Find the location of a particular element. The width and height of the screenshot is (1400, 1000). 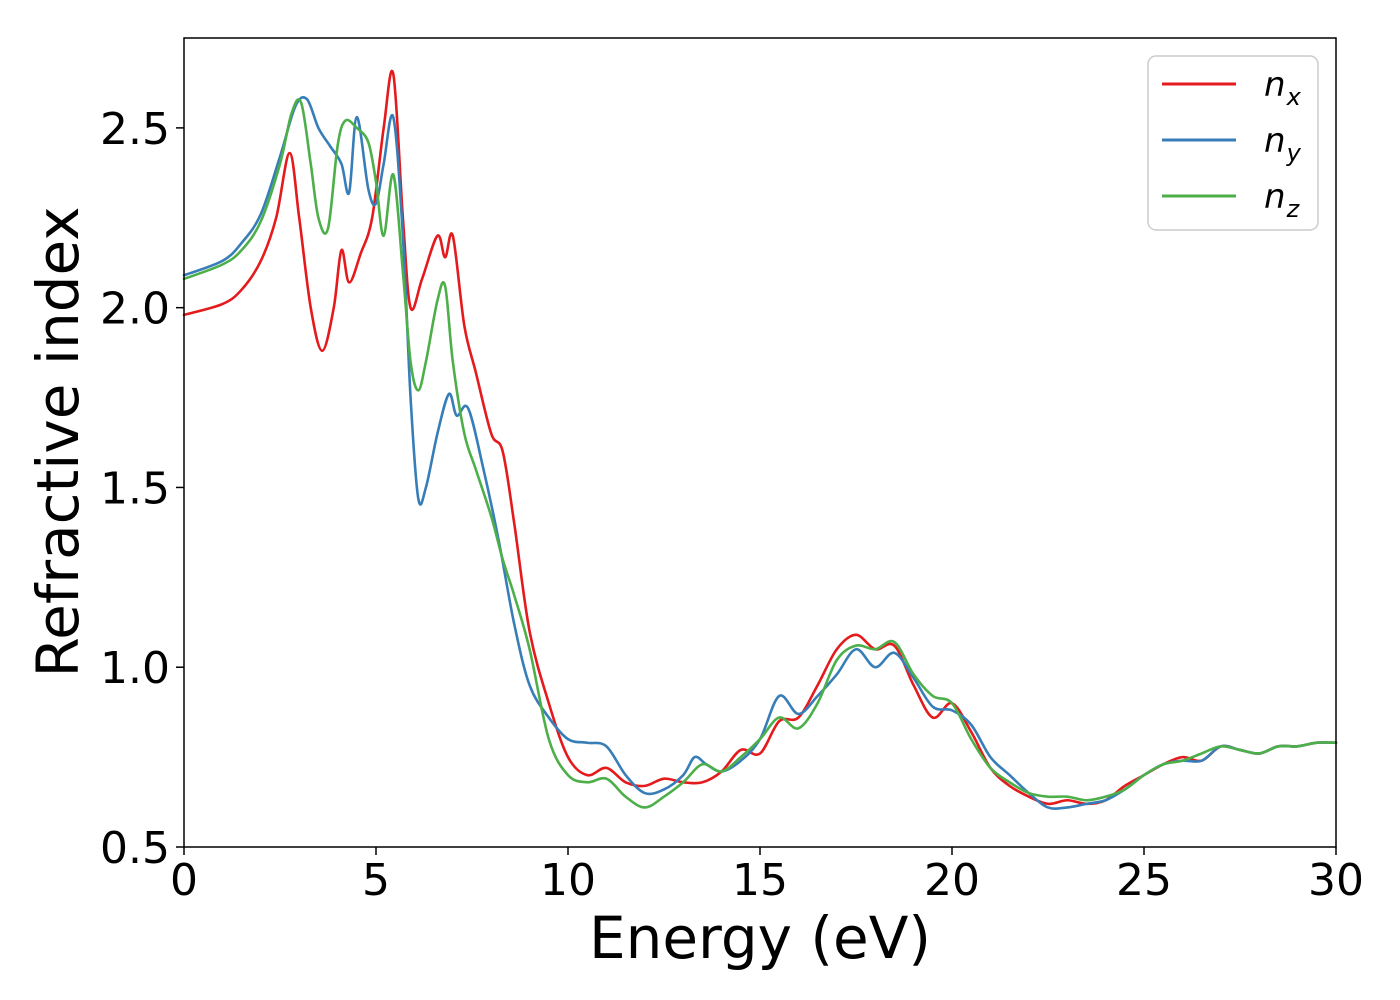

x-tick-label: 15 is located at coordinates (760, 880).